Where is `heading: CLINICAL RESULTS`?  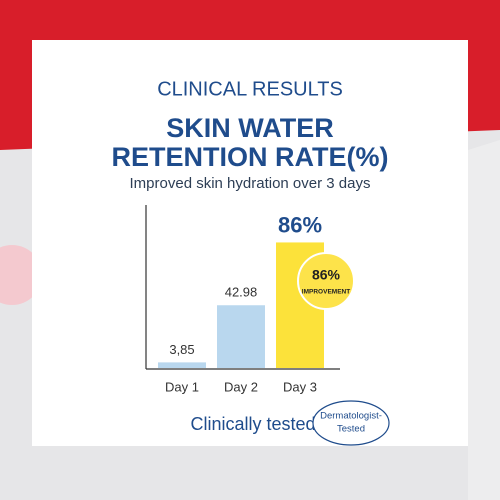
heading: CLINICAL RESULTS is located at coordinates (250, 89).